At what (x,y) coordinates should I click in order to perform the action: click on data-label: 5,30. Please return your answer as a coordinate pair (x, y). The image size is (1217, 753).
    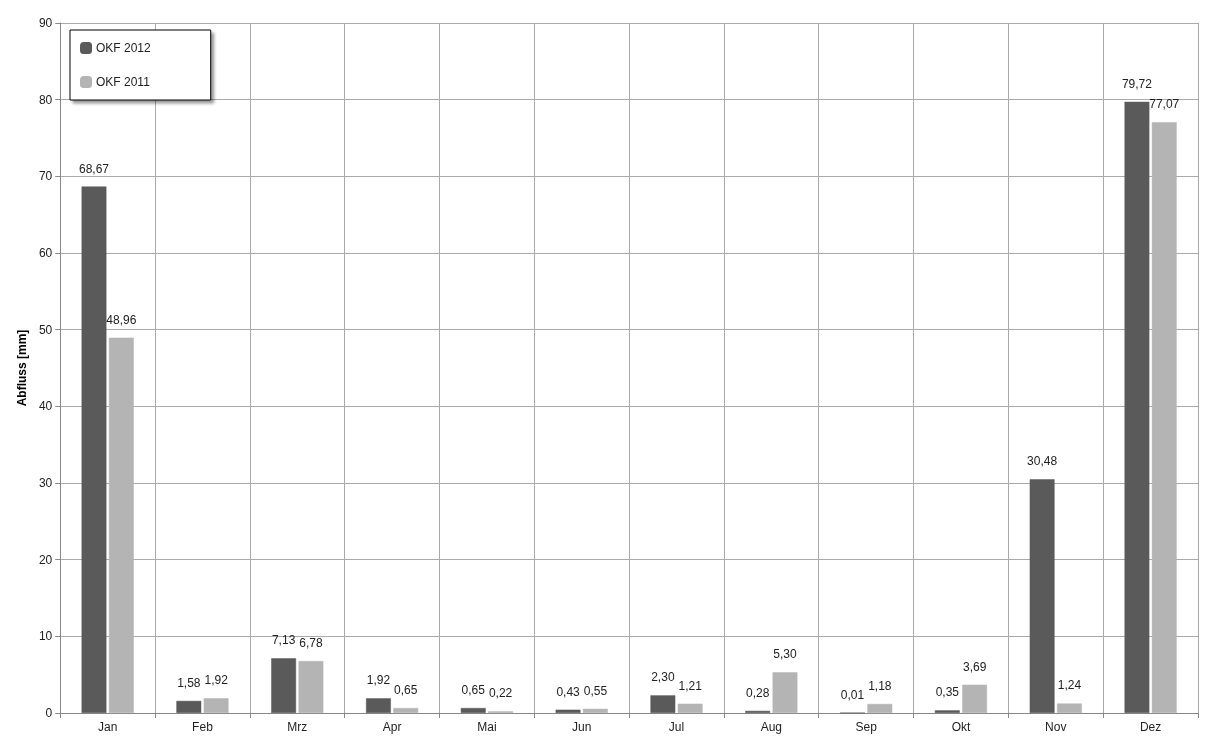
    Looking at the image, I should click on (785, 654).